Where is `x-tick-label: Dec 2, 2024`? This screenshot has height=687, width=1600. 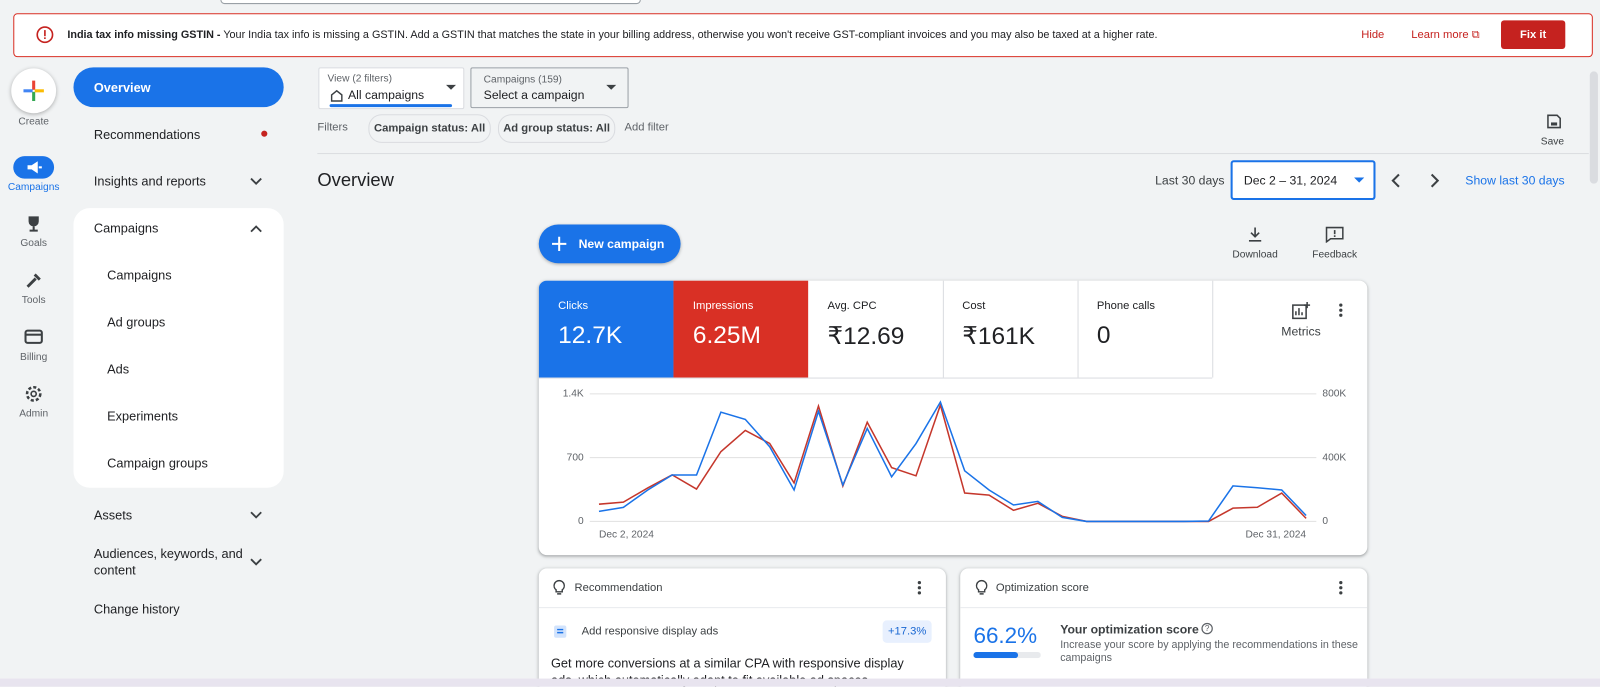
x-tick-label: Dec 2, 2024 is located at coordinates (626, 534).